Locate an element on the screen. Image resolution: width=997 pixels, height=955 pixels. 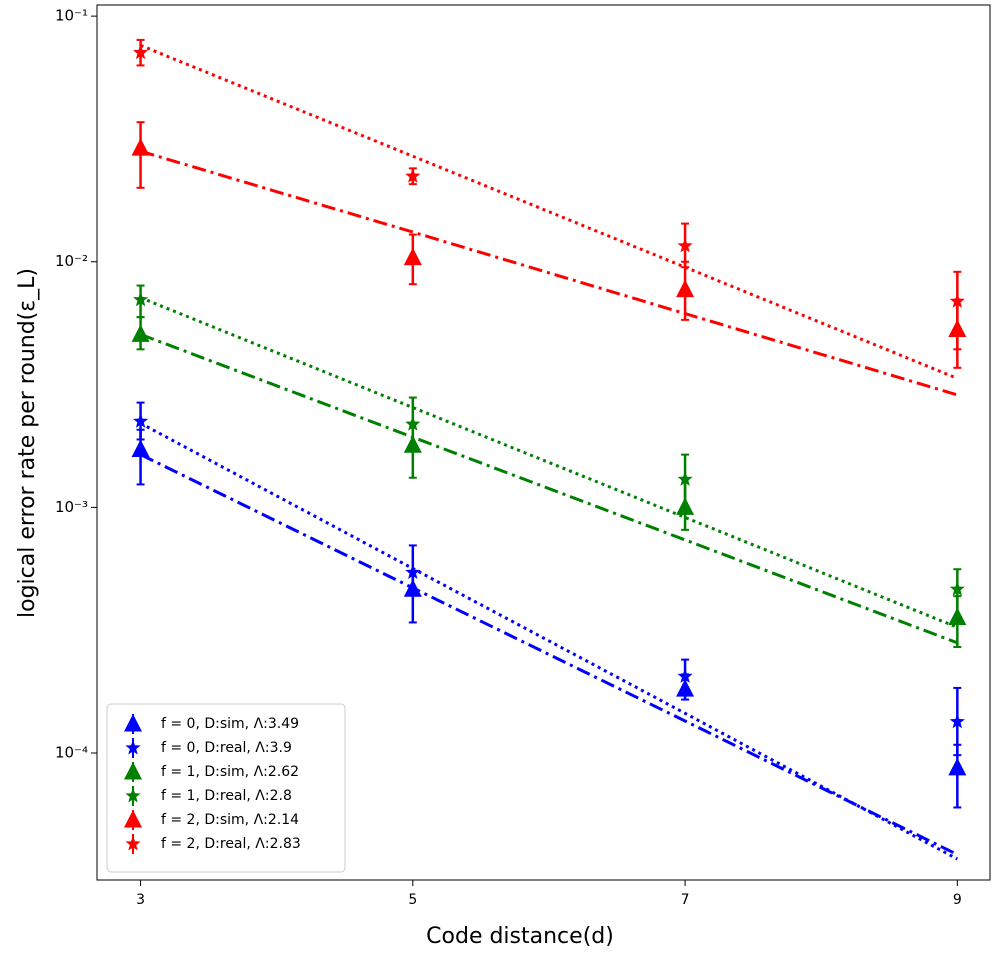
legend-box is located at coordinates (226, 788).